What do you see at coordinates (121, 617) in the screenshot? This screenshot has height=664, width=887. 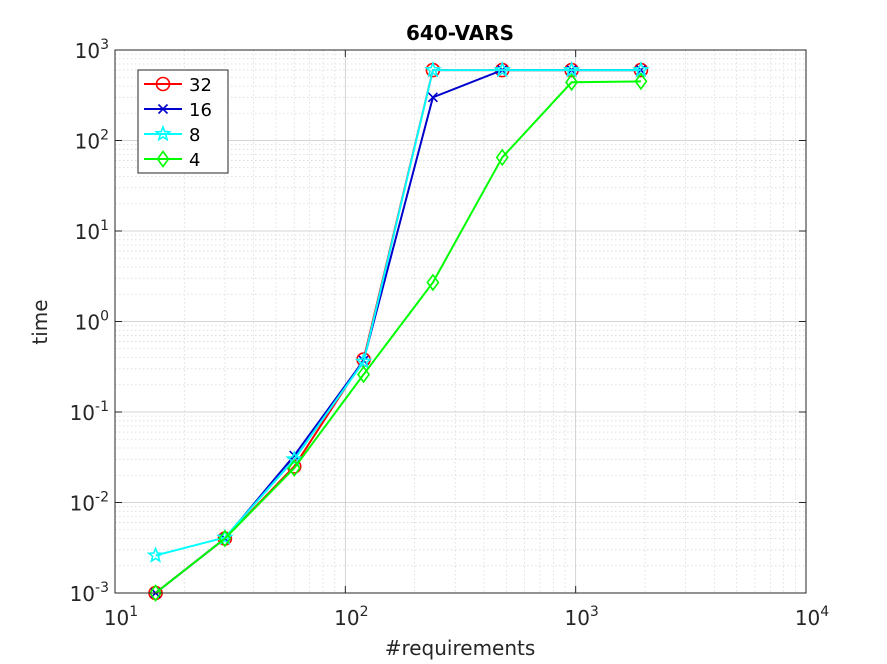 I see `x-tick-label: 10¹` at bounding box center [121, 617].